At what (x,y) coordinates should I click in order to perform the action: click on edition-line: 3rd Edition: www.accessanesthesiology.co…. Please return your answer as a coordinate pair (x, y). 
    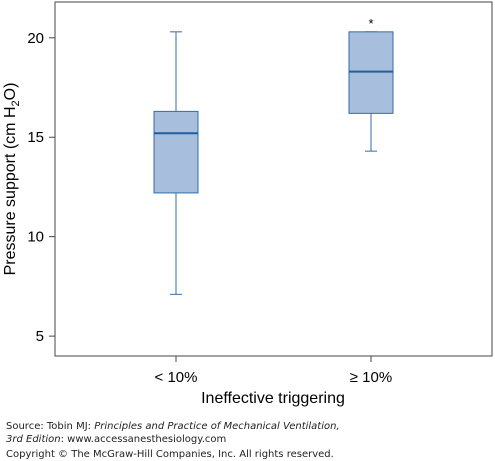
    Looking at the image, I should click on (116, 439).